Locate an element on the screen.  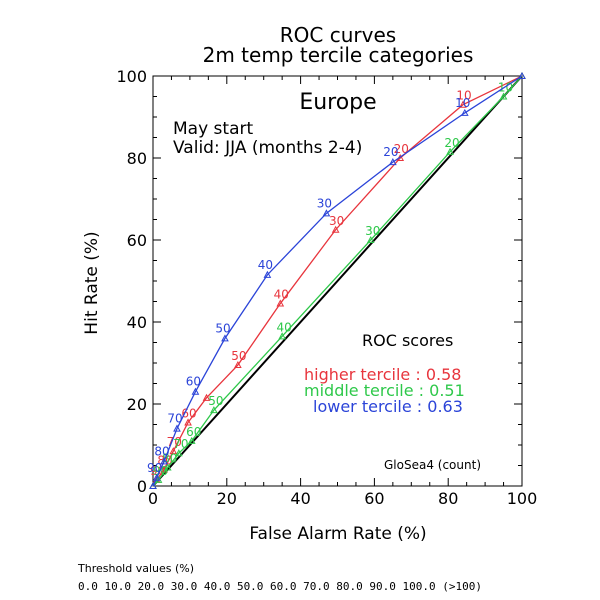
x-tick-label: 20 is located at coordinates (227, 498).